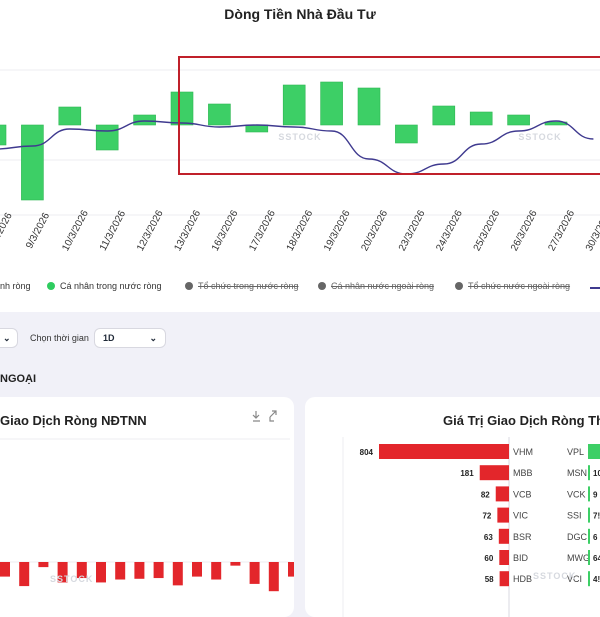 The image size is (600, 617). What do you see at coordinates (521, 516) in the screenshot?
I see `ticker-label: VIC` at bounding box center [521, 516].